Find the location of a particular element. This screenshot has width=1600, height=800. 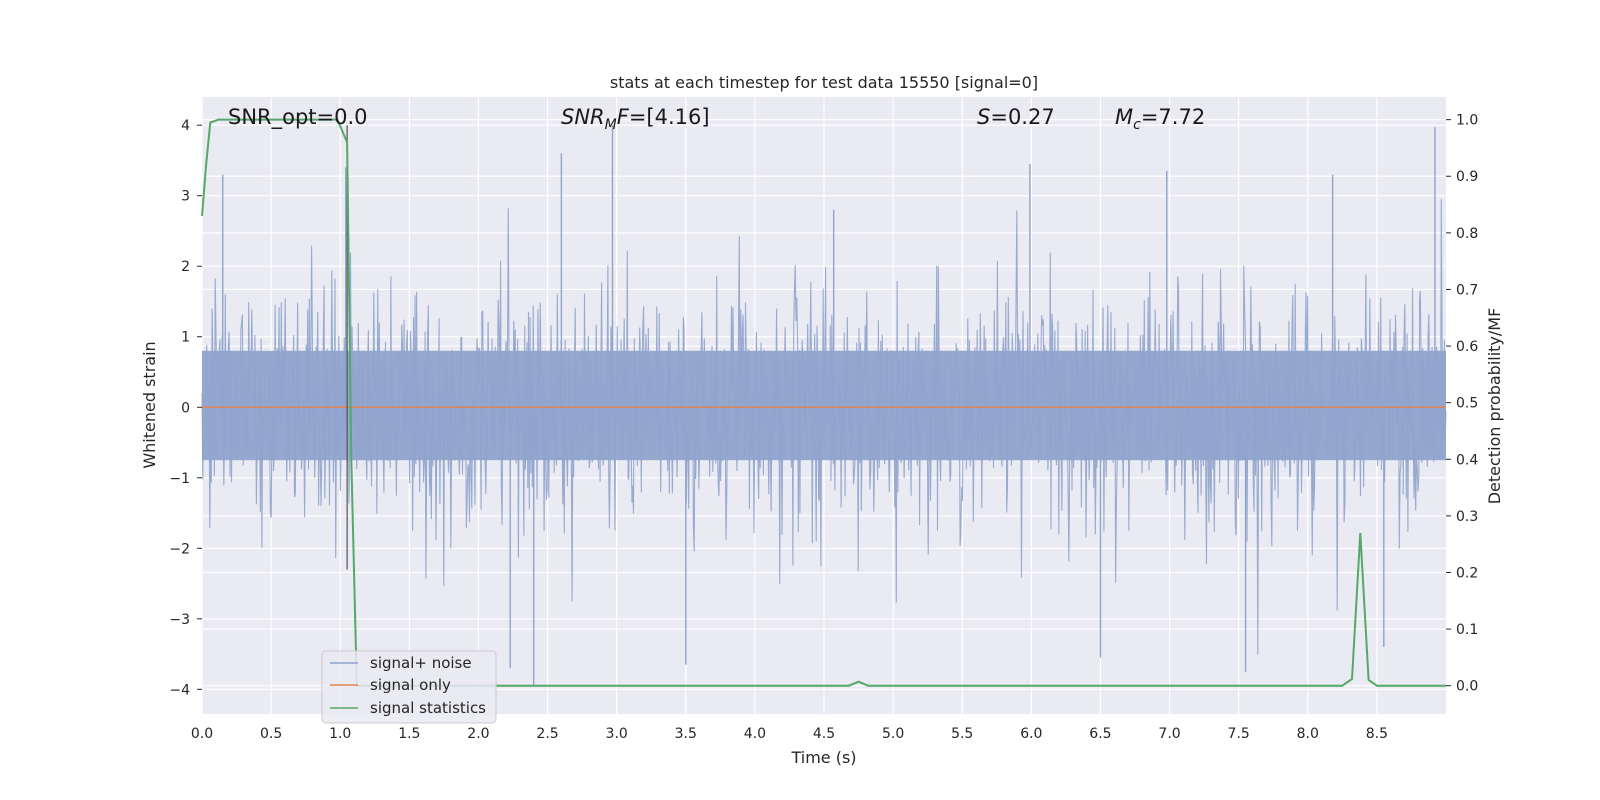

x-tick-label: 4.5 is located at coordinates (824, 734).